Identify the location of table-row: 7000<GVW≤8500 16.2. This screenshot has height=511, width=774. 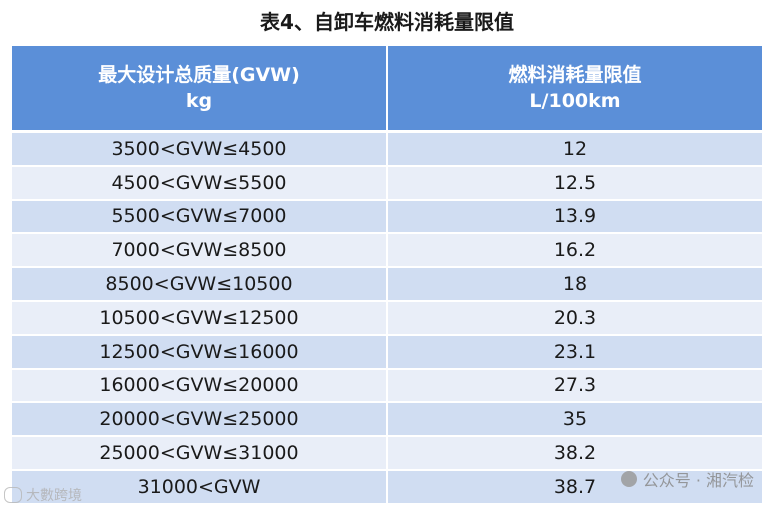
(387, 251).